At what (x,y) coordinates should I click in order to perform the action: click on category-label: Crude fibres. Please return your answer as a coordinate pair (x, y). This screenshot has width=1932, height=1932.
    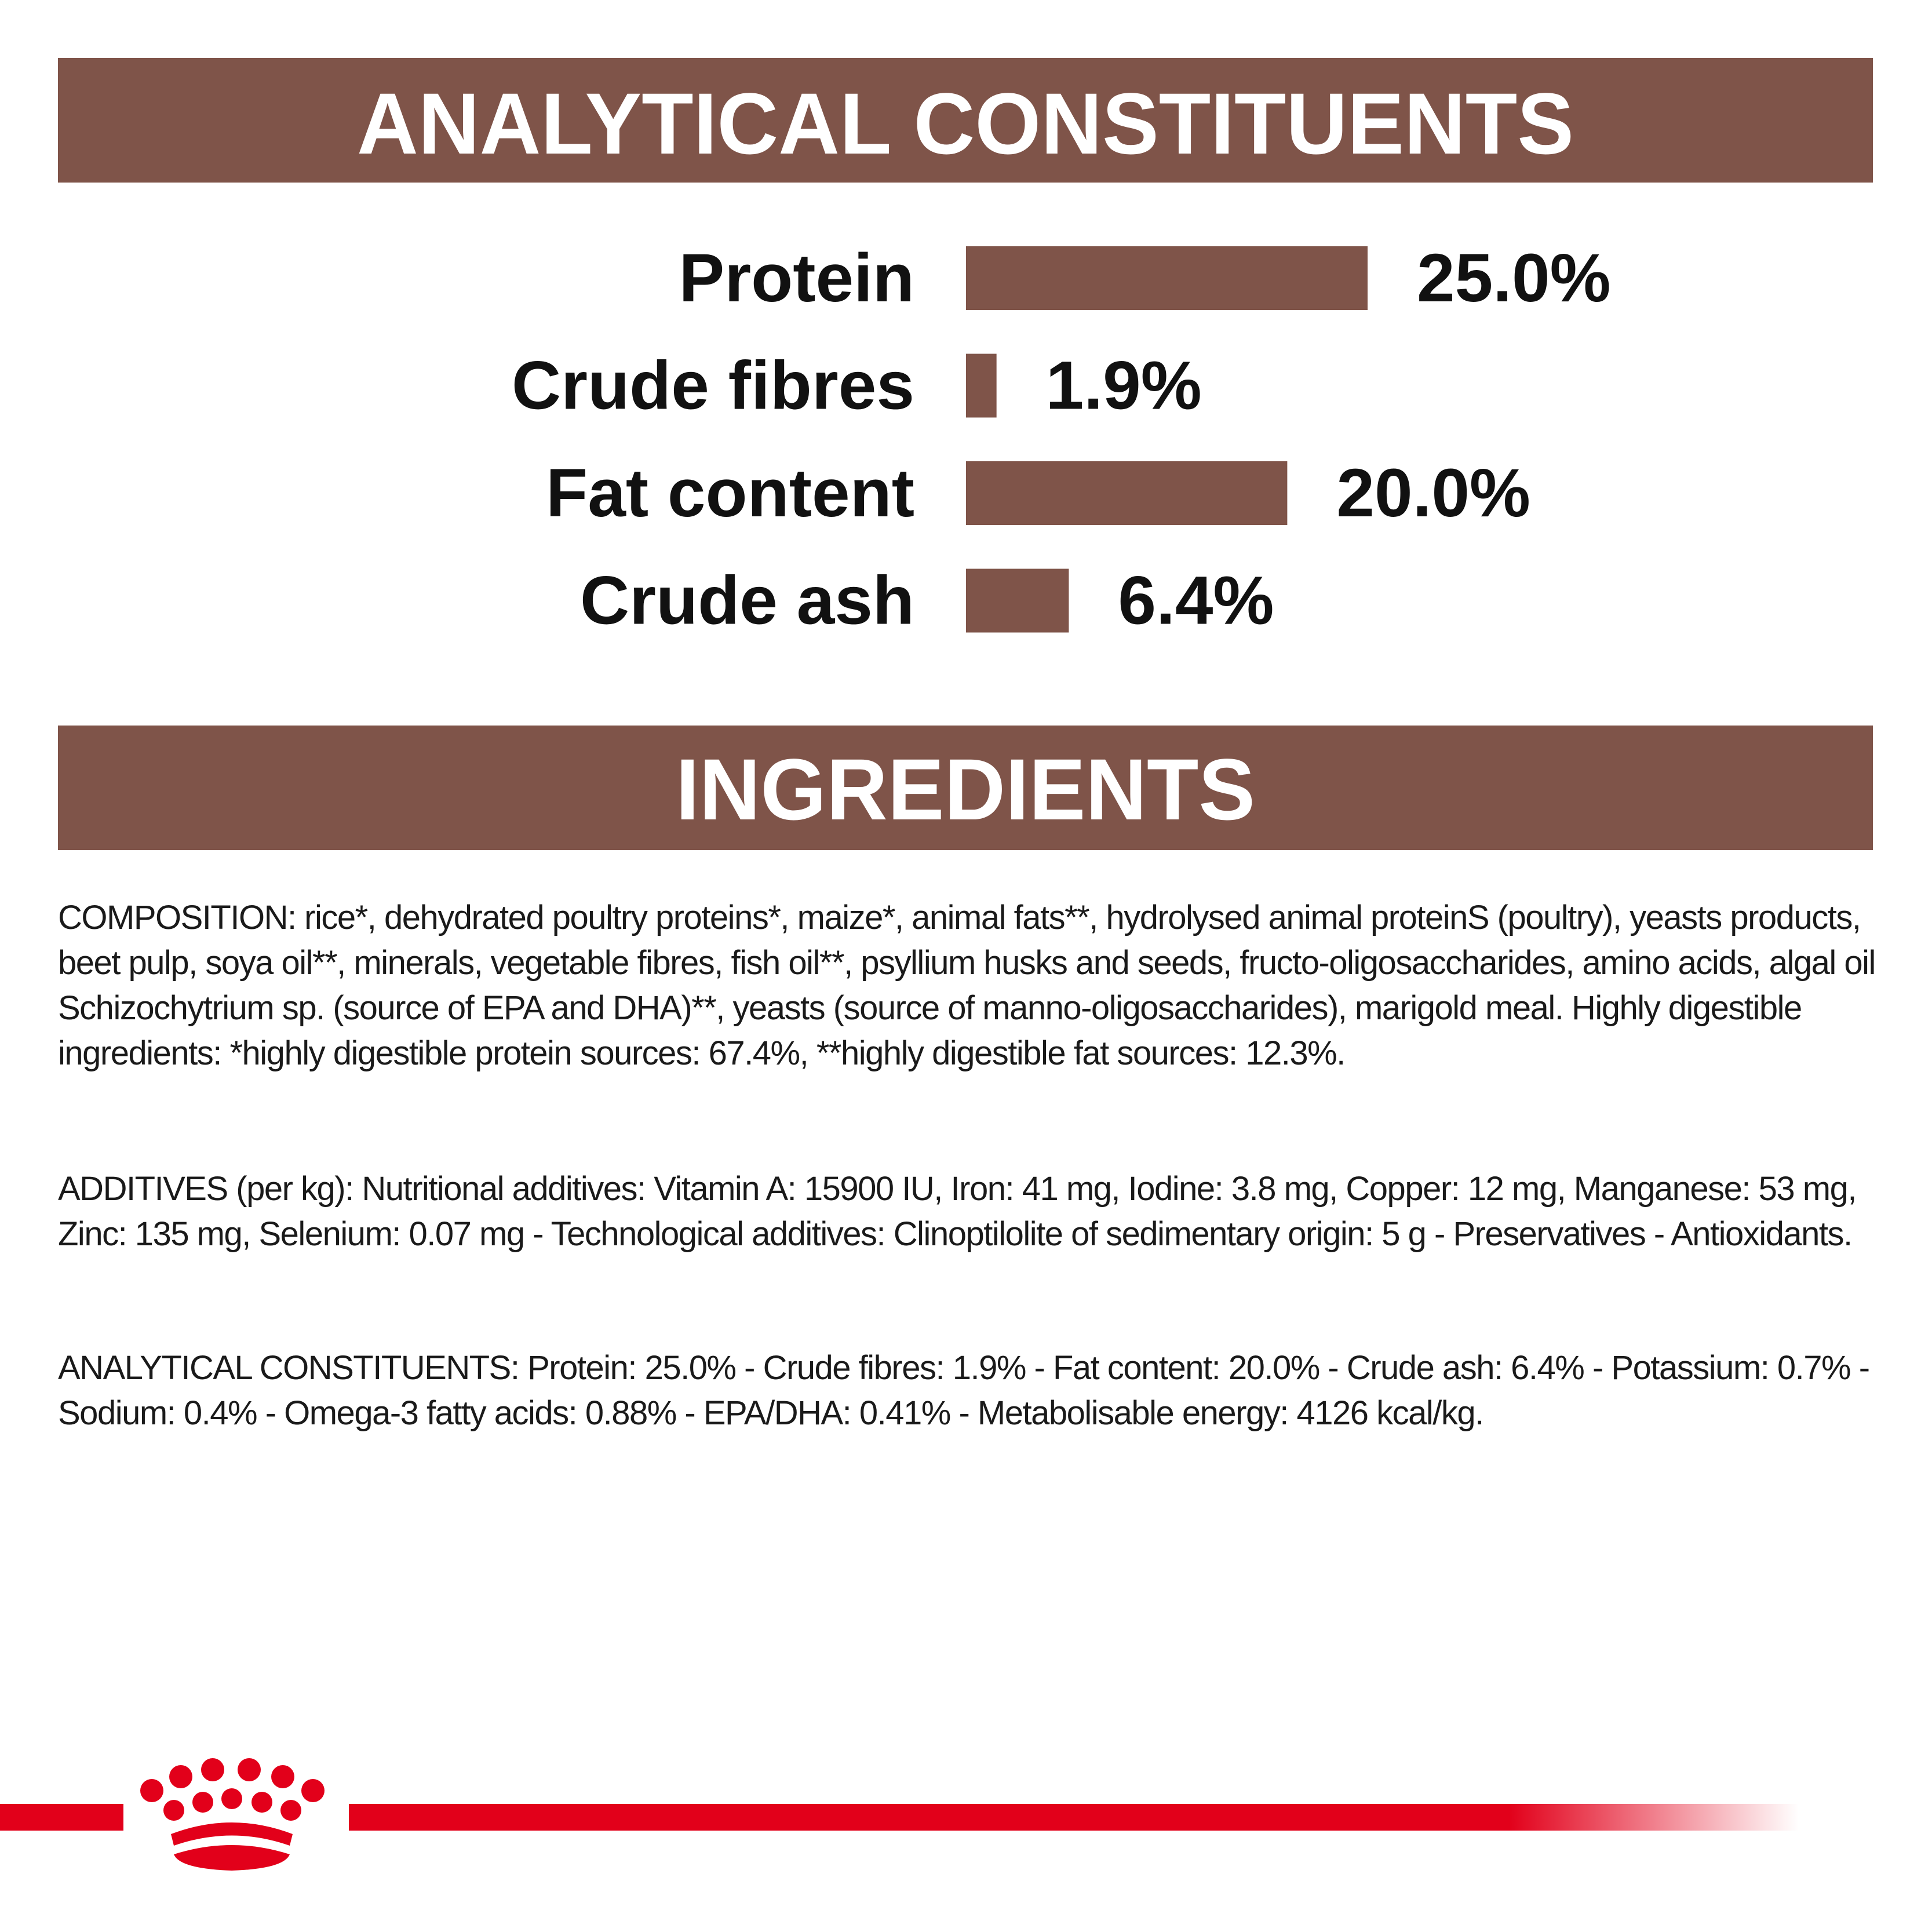
    Looking at the image, I should click on (713, 386).